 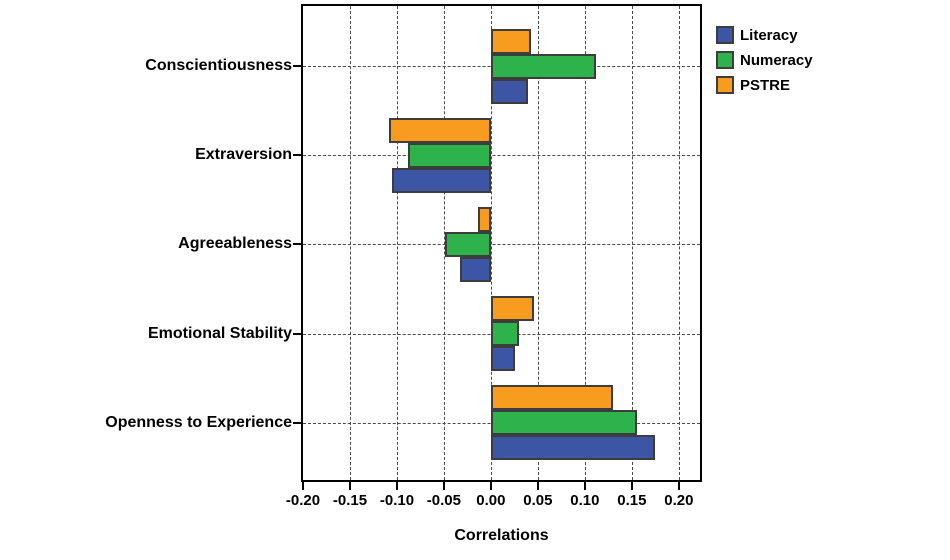 What do you see at coordinates (725, 35) in the screenshot?
I see `legend-swatch-literacy` at bounding box center [725, 35].